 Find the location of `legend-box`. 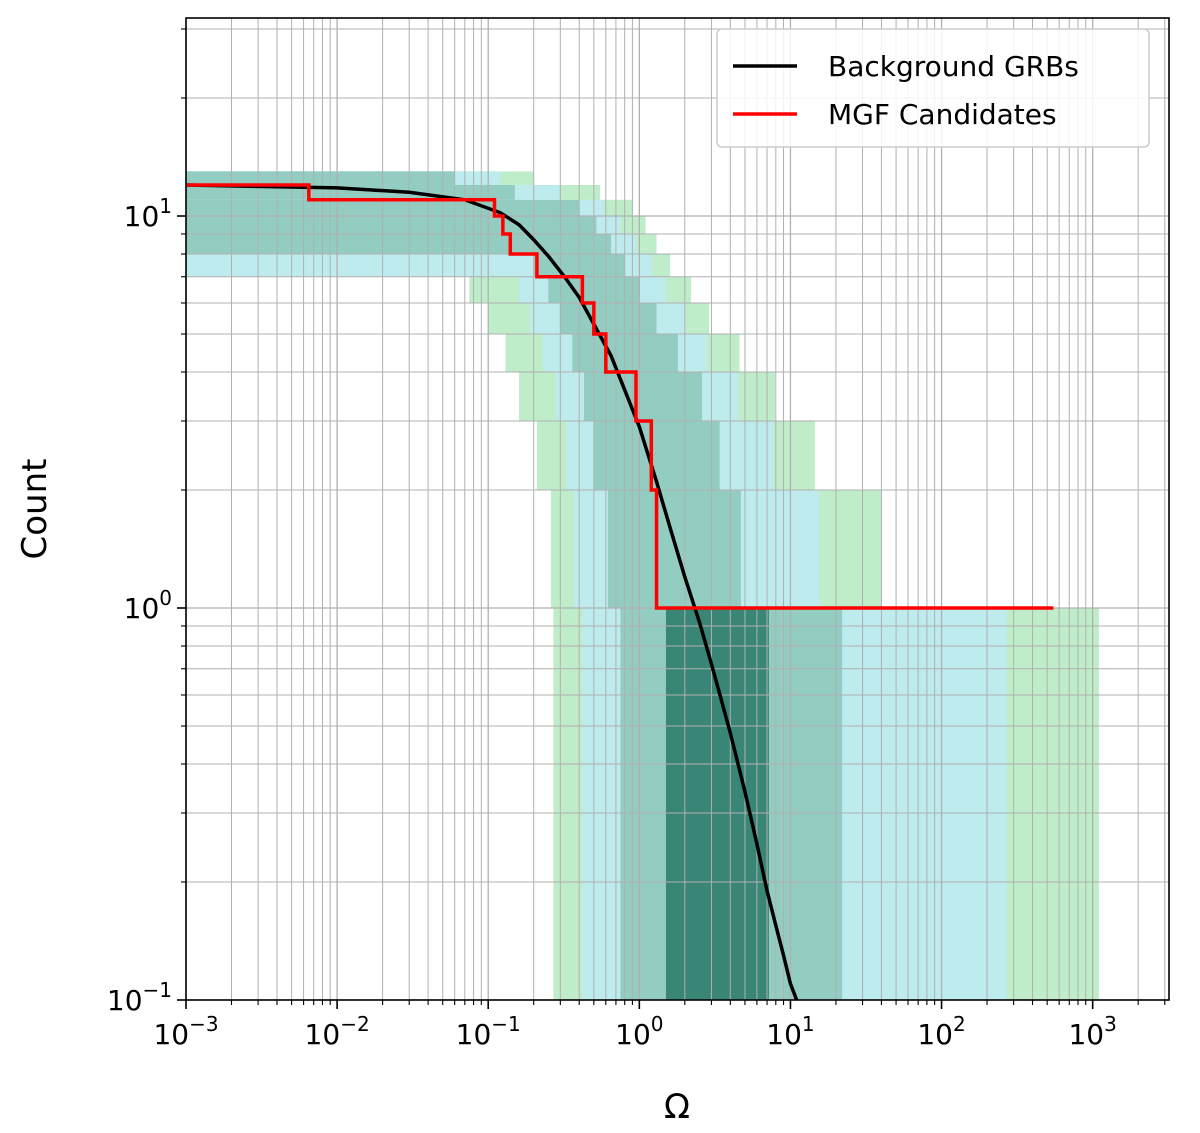

legend-box is located at coordinates (933, 88).